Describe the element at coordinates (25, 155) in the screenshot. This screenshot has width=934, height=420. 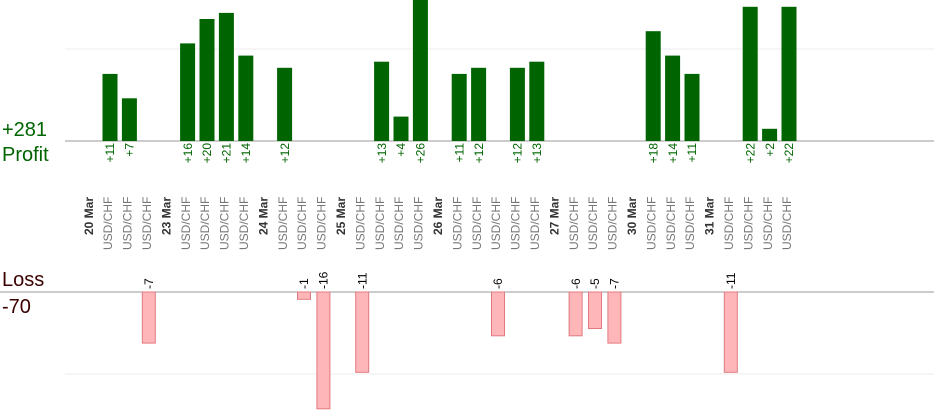
I see `profit-label: Profit` at that location.